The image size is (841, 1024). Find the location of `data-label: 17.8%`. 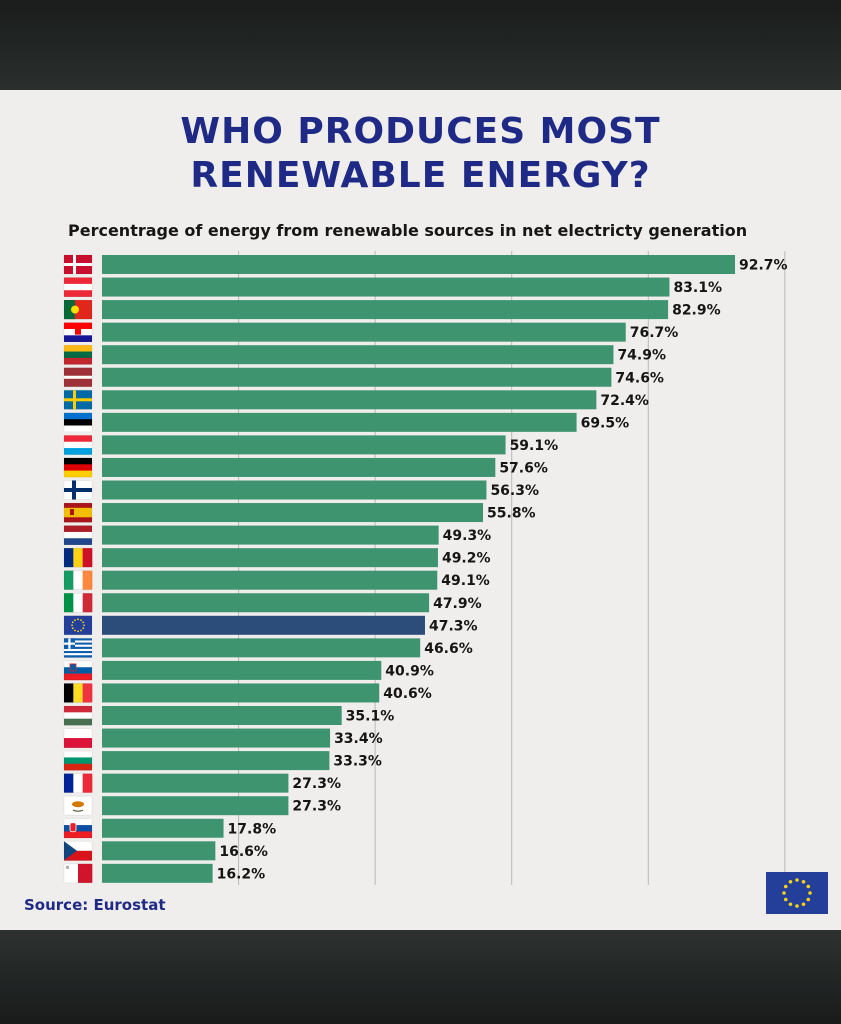

data-label: 17.8% is located at coordinates (252, 829).